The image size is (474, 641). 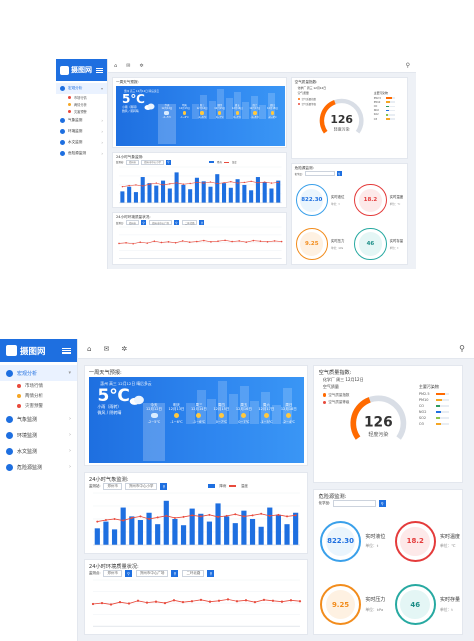 I want to click on logo-text: 摄图网, so click(x=33, y=351).